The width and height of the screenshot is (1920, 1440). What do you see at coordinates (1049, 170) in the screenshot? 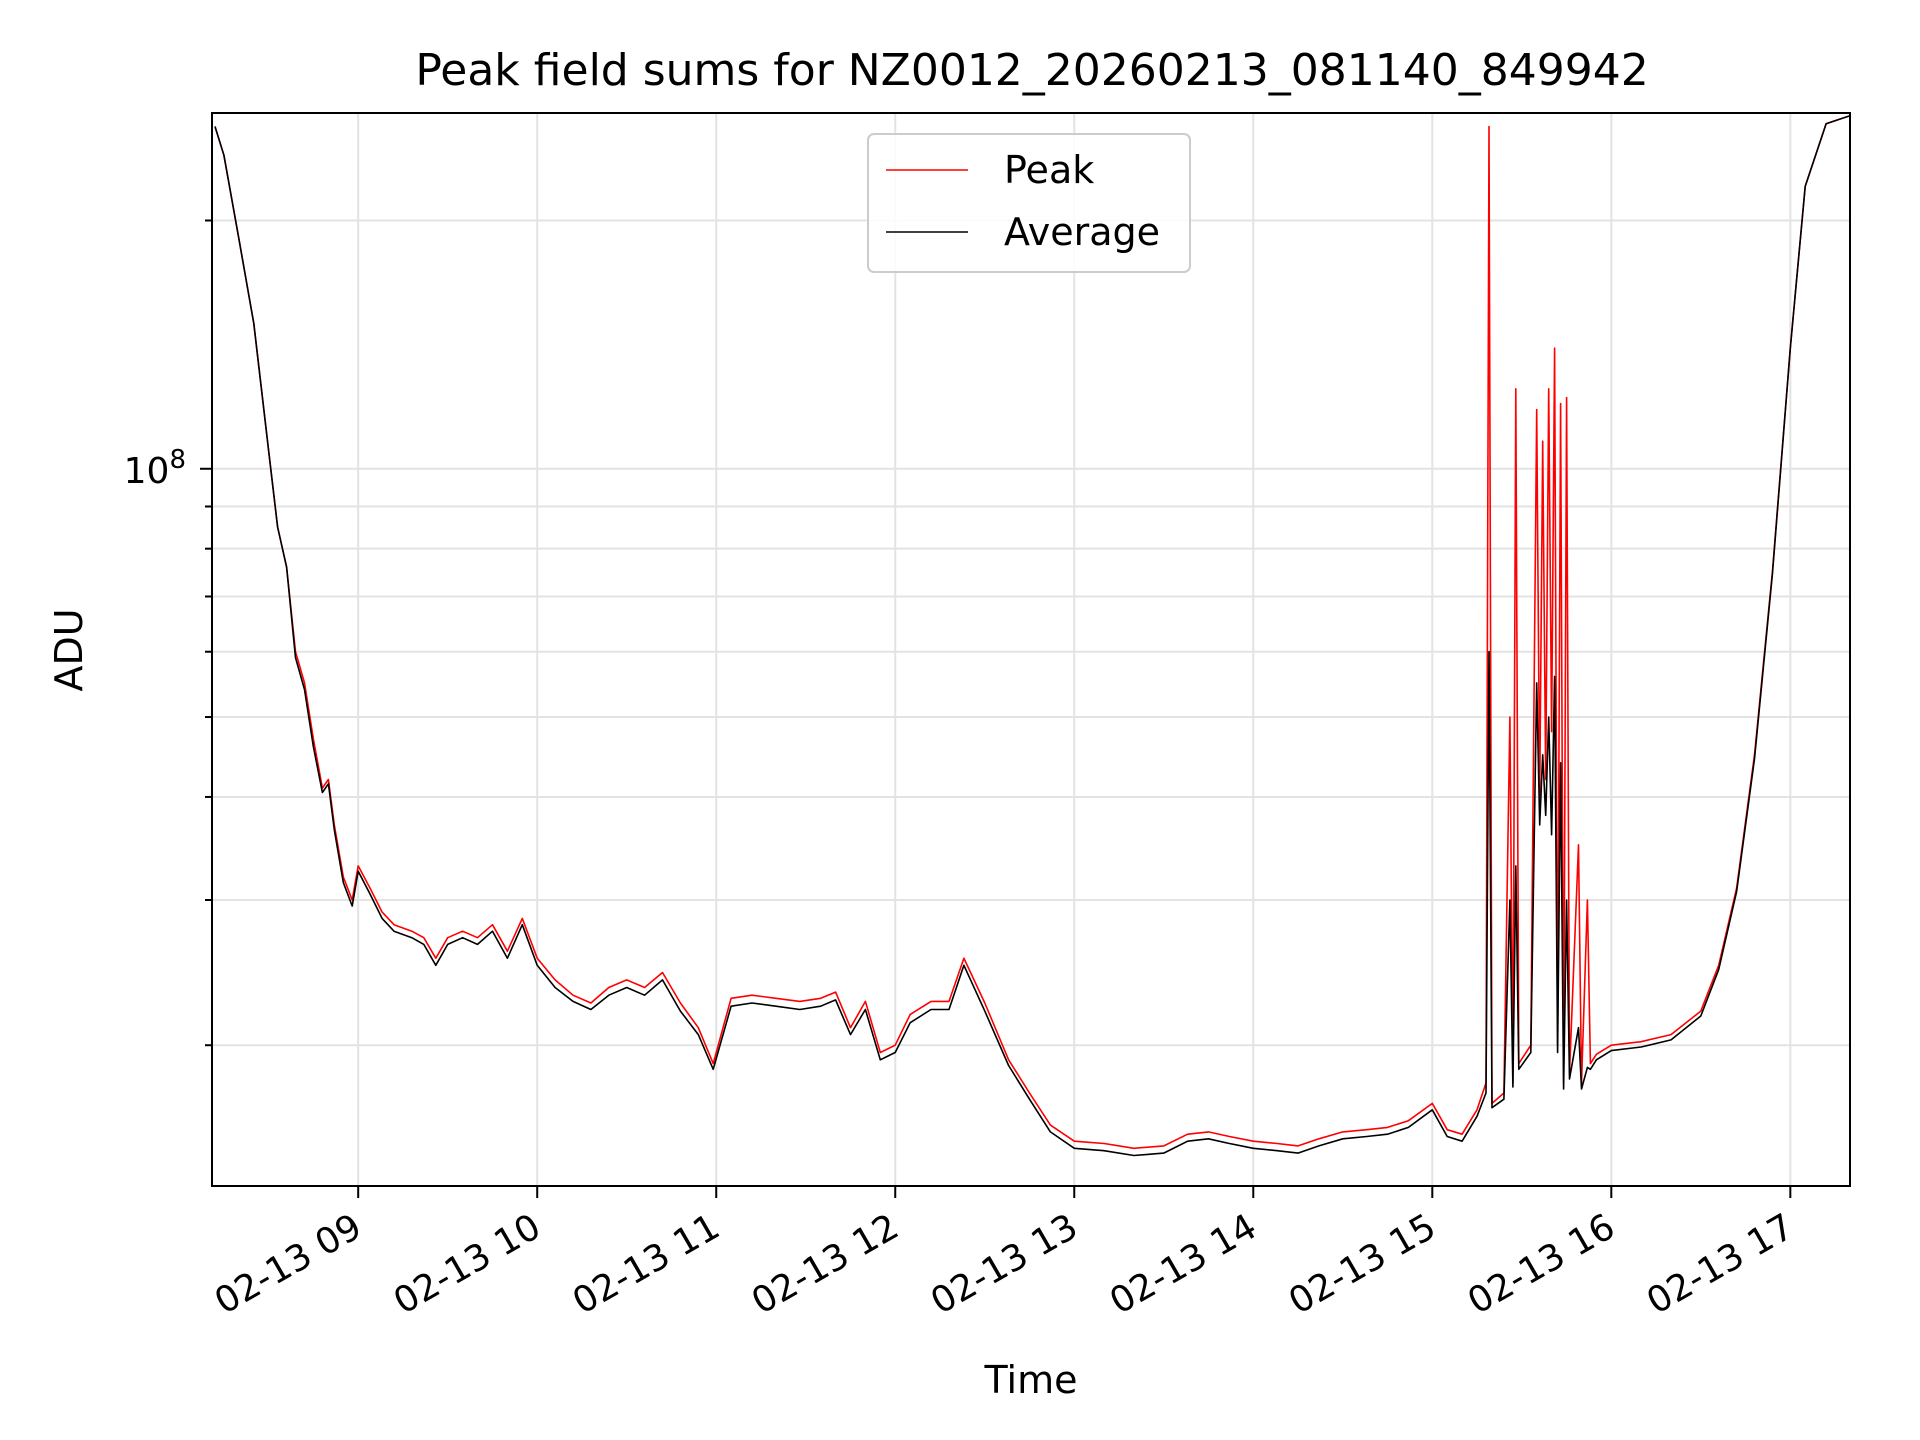
I see `legend-label-peak: Peak` at bounding box center [1049, 170].